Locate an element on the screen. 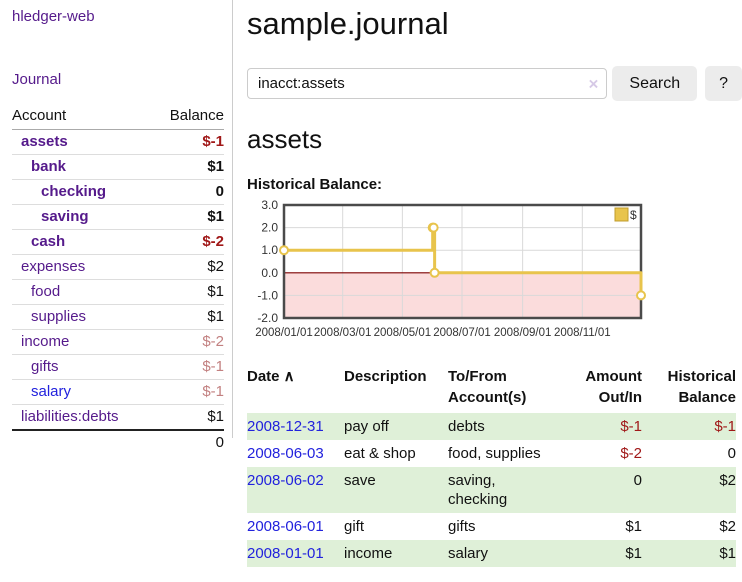  account-row: checking 0 is located at coordinates (118, 192).